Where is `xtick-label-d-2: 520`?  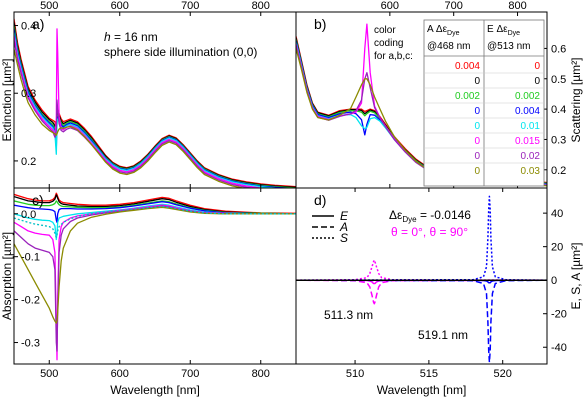 xtick-label-d-2: 520 is located at coordinates (503, 374).